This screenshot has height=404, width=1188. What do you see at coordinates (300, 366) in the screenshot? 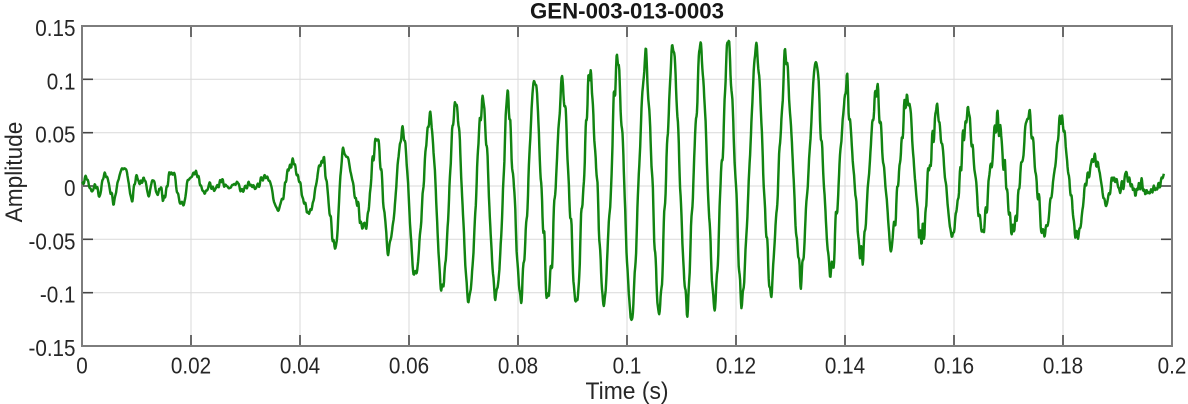
I see `svg-text: 0.04` at bounding box center [300, 366].